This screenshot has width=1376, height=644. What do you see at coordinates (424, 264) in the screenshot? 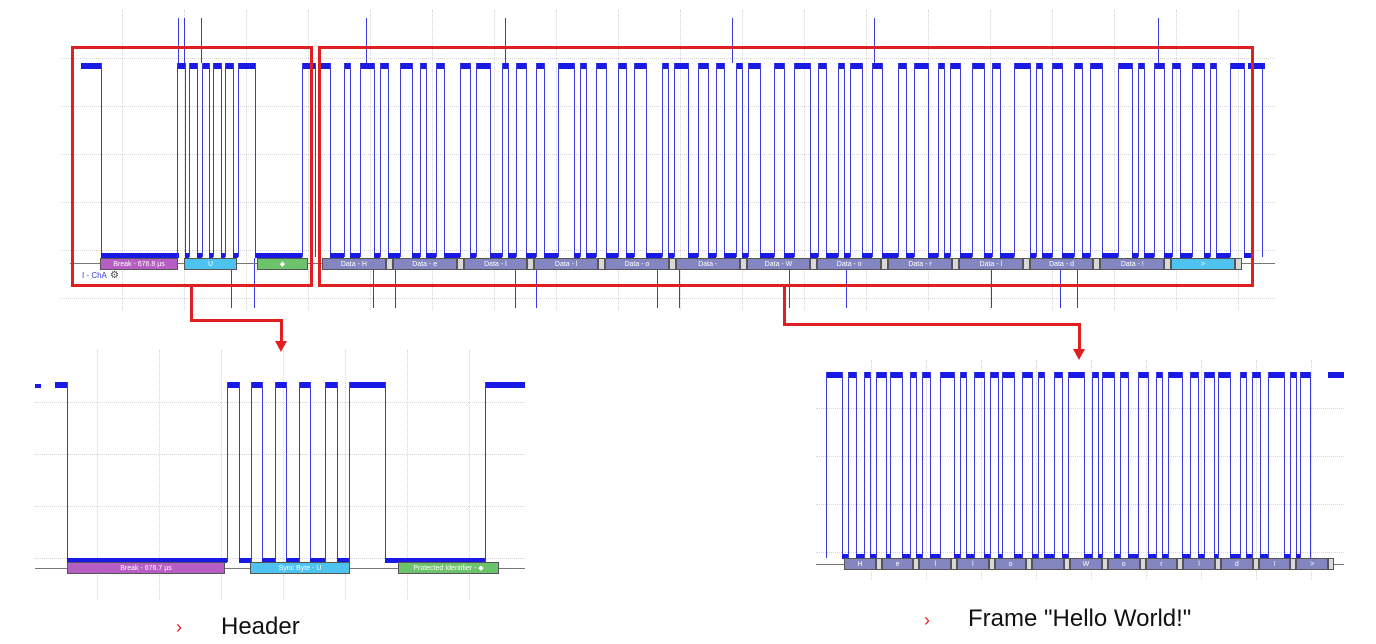
I see `decode-label: Data - e` at bounding box center [424, 264].